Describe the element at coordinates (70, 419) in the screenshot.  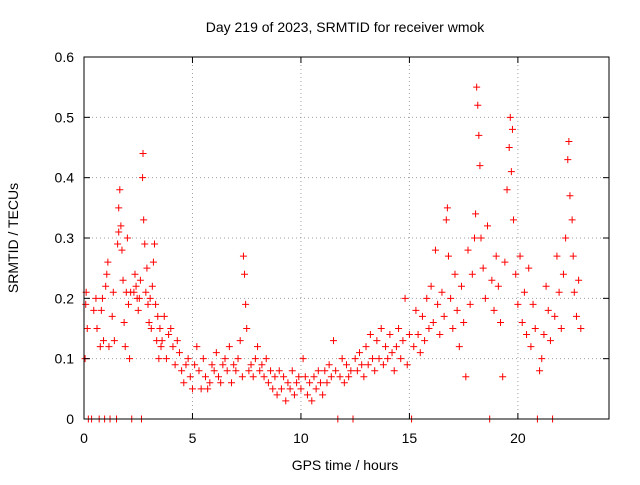
I see `y-tick-label: 0` at that location.